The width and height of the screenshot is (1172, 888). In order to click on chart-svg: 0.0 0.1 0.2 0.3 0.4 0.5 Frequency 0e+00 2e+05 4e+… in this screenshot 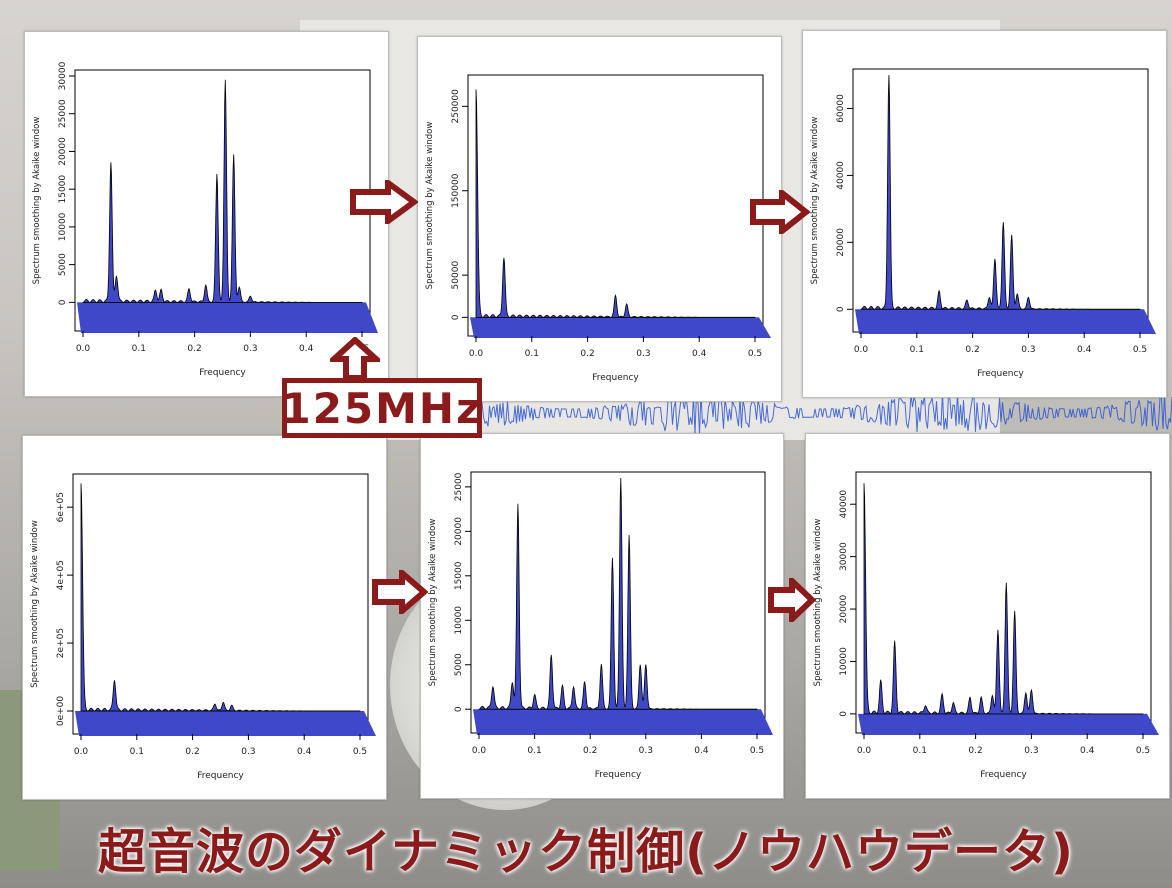, I will do `click(203, 627)`.